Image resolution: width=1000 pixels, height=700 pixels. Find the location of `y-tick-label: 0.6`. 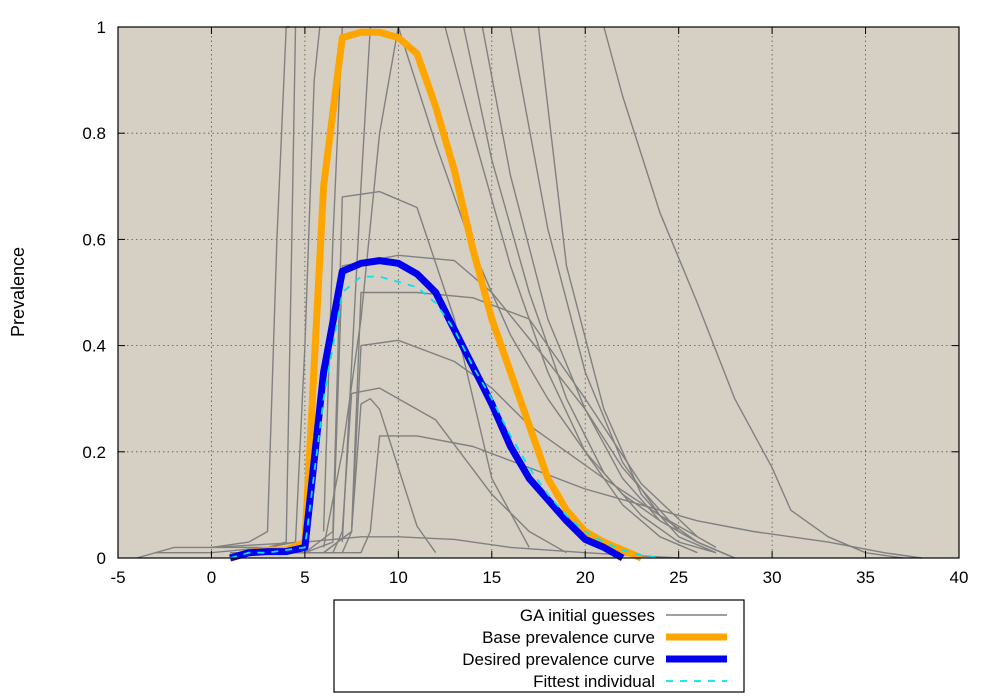

y-tick-label: 0.6 is located at coordinates (94, 239).